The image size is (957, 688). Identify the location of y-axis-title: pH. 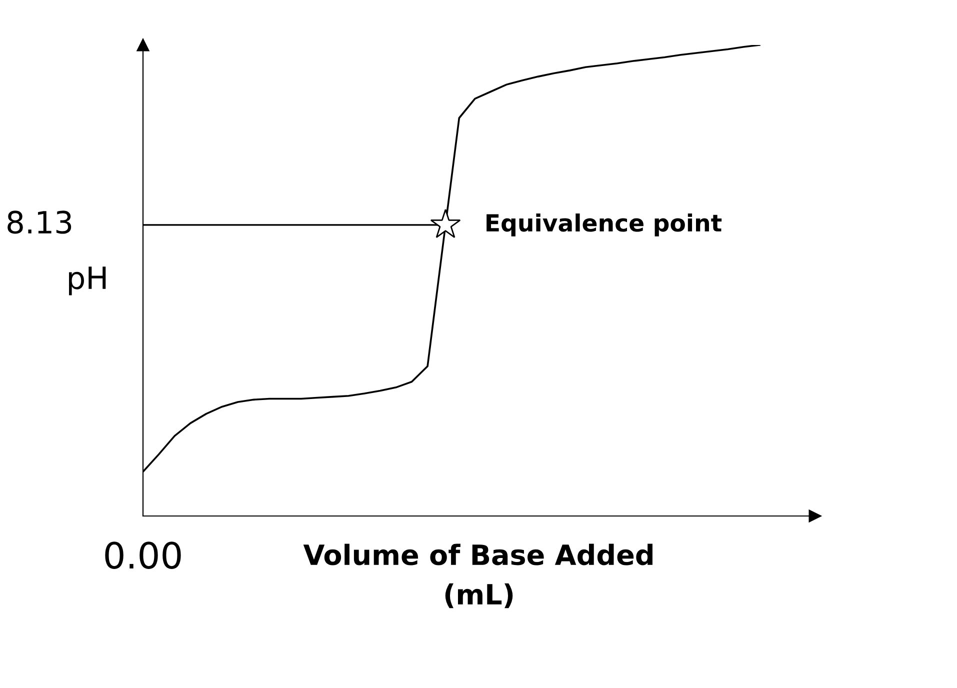
(87, 281).